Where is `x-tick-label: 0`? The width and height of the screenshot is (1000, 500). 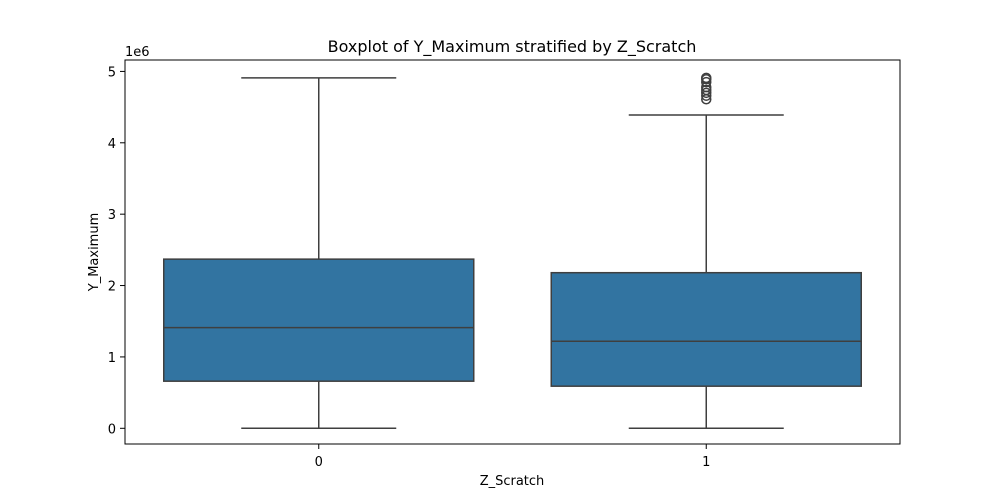 x-tick-label: 0 is located at coordinates (319, 462).